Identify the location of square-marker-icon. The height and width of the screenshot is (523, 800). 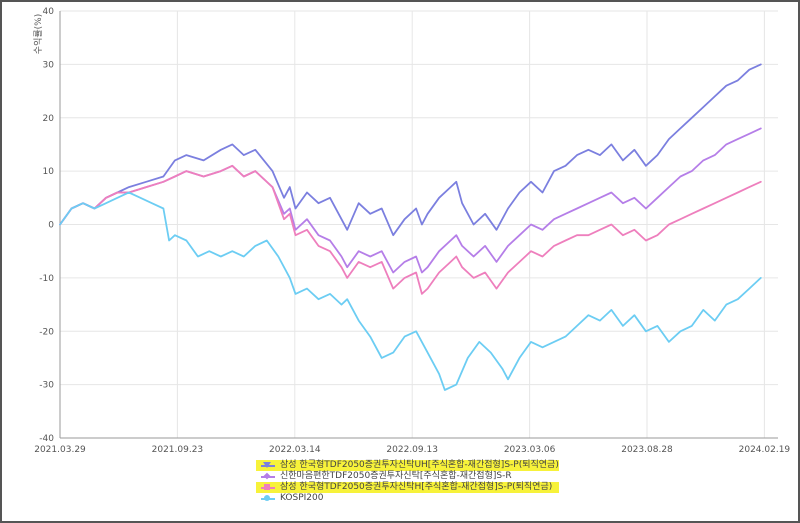
(267, 487).